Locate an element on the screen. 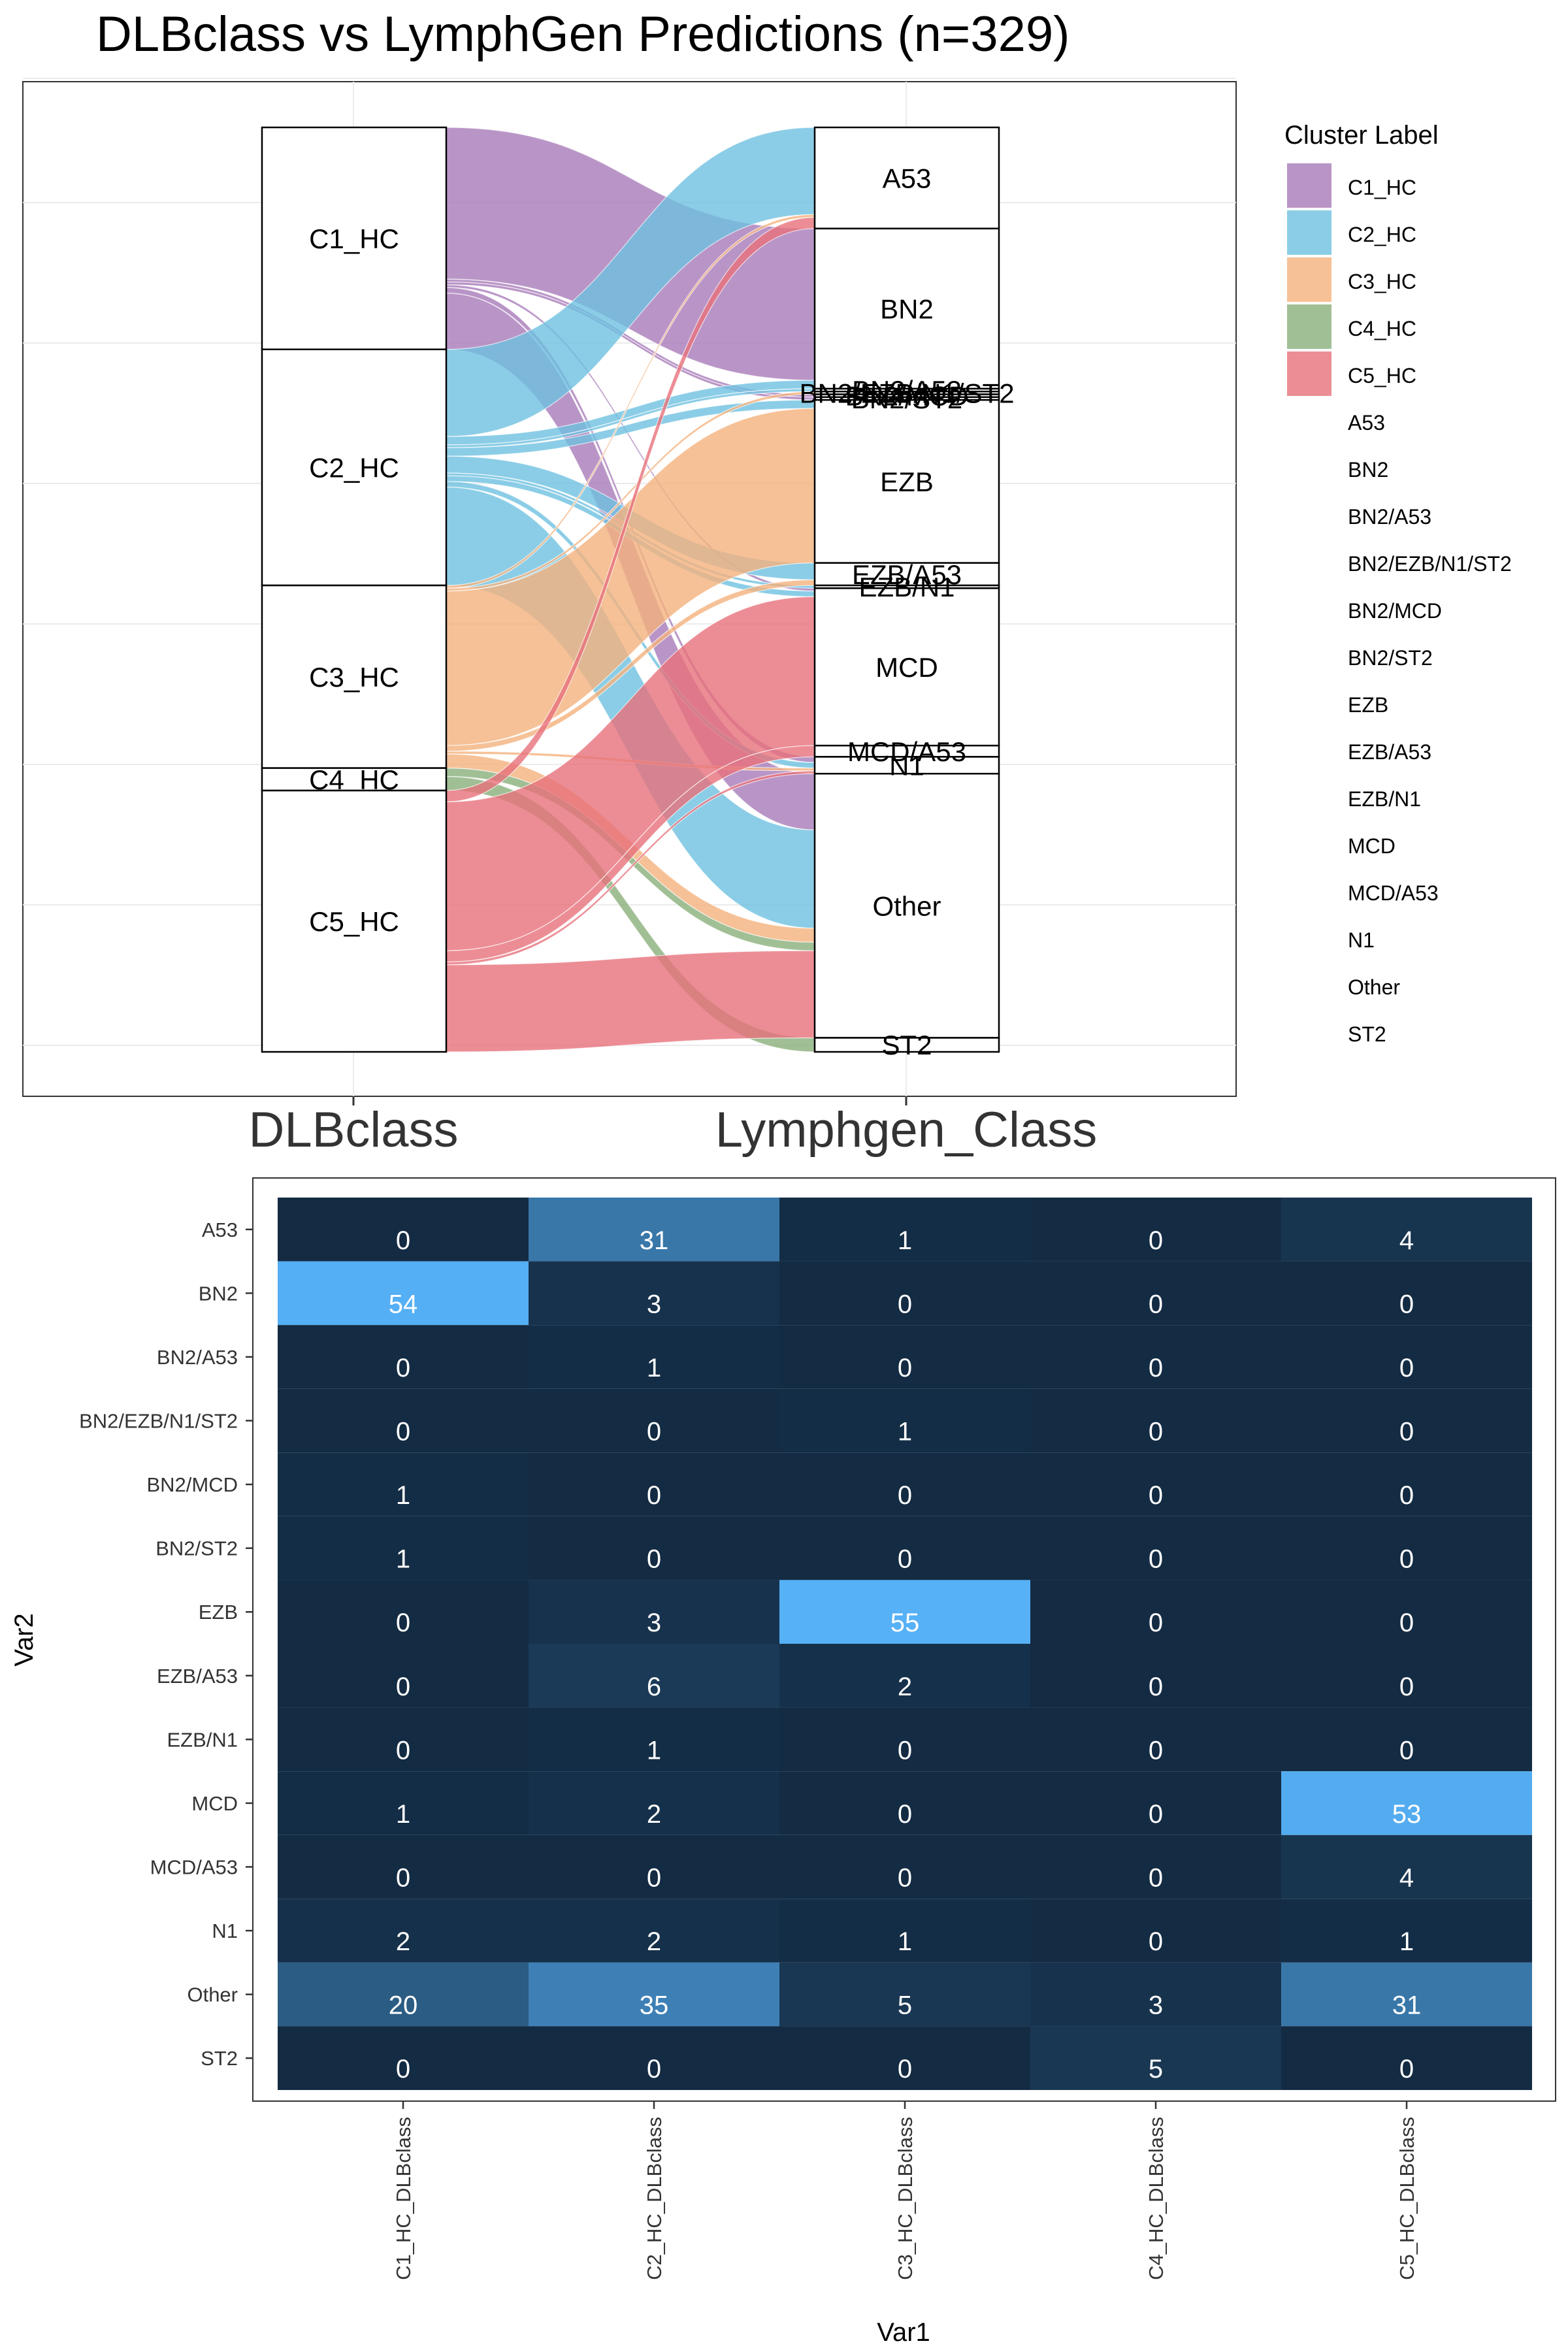  heatmap-cell-bn2-st2-c1-hc-dlbclass is located at coordinates (403, 1548).